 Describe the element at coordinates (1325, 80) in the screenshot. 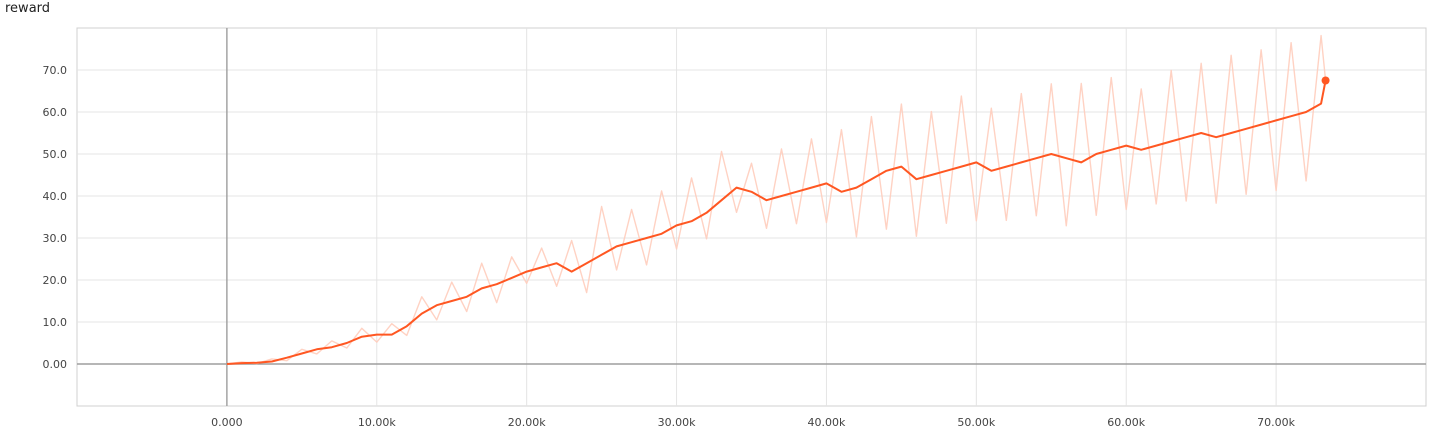

I see `last-value-point` at that location.